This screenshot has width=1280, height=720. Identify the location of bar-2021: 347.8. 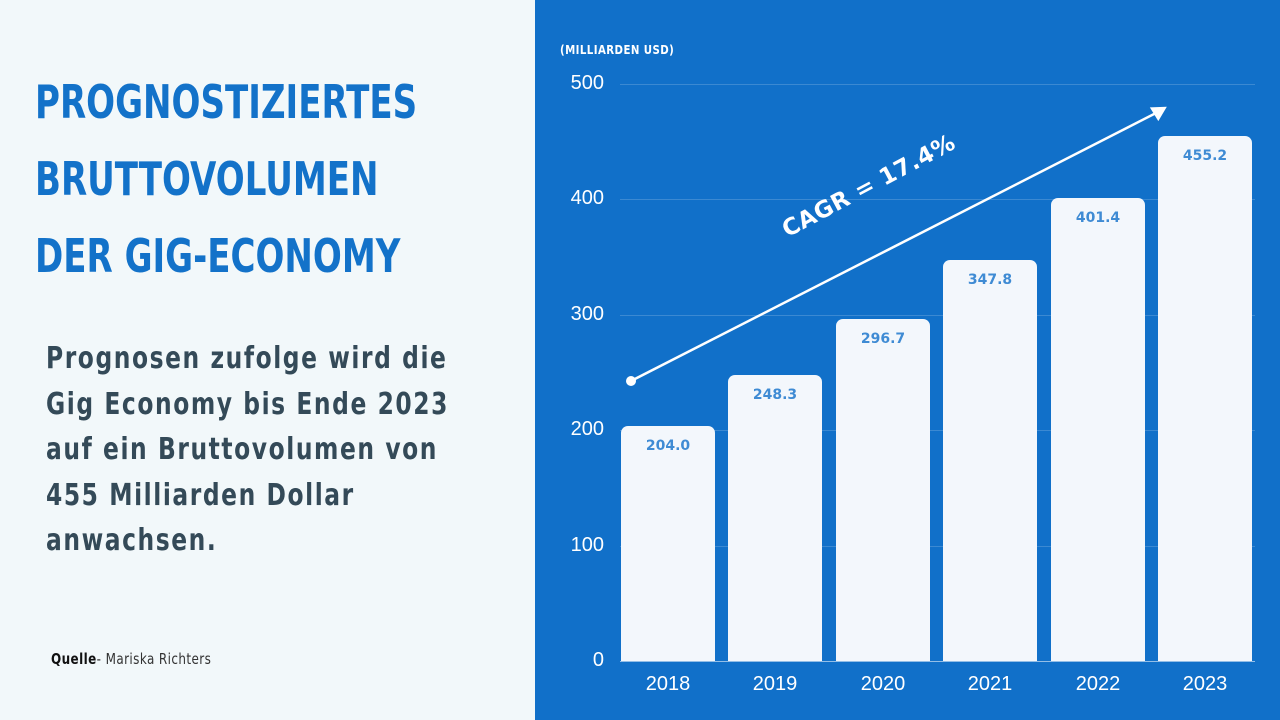
(990, 460).